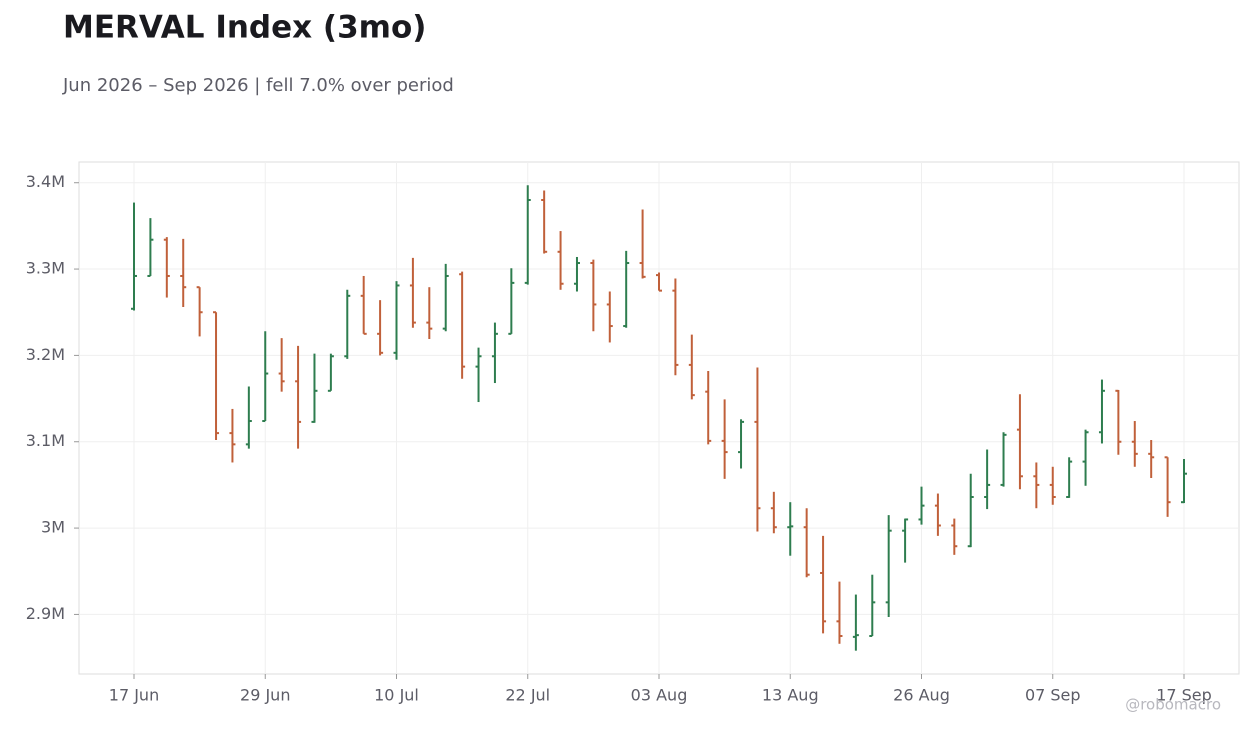 The width and height of the screenshot is (1260, 732). I want to click on chart-title: MERVAL Index (3mo), so click(244, 28).